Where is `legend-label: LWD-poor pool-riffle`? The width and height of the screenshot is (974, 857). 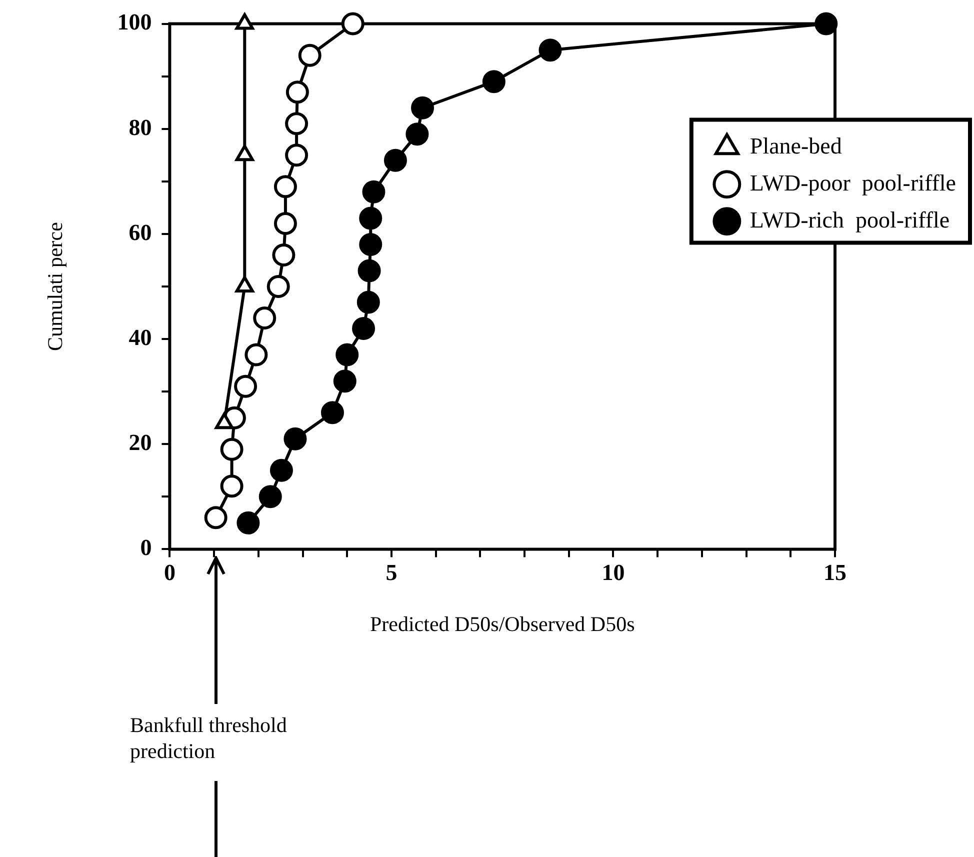 legend-label: LWD-poor pool-riffle is located at coordinates (853, 183).